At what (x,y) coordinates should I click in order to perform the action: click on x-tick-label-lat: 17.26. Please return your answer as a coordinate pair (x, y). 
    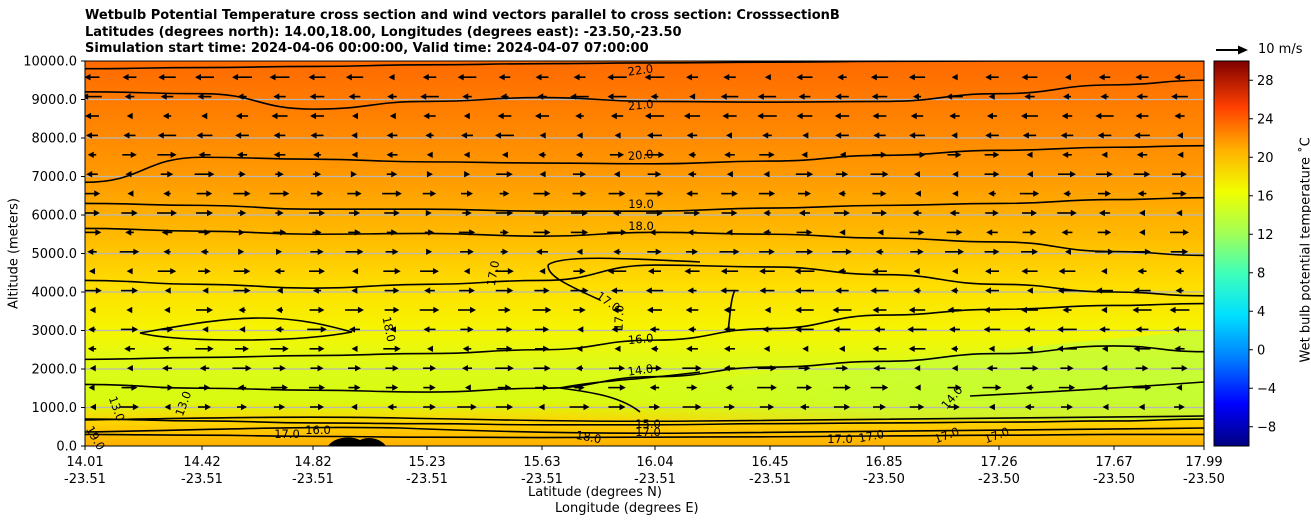
    Looking at the image, I should click on (998, 462).